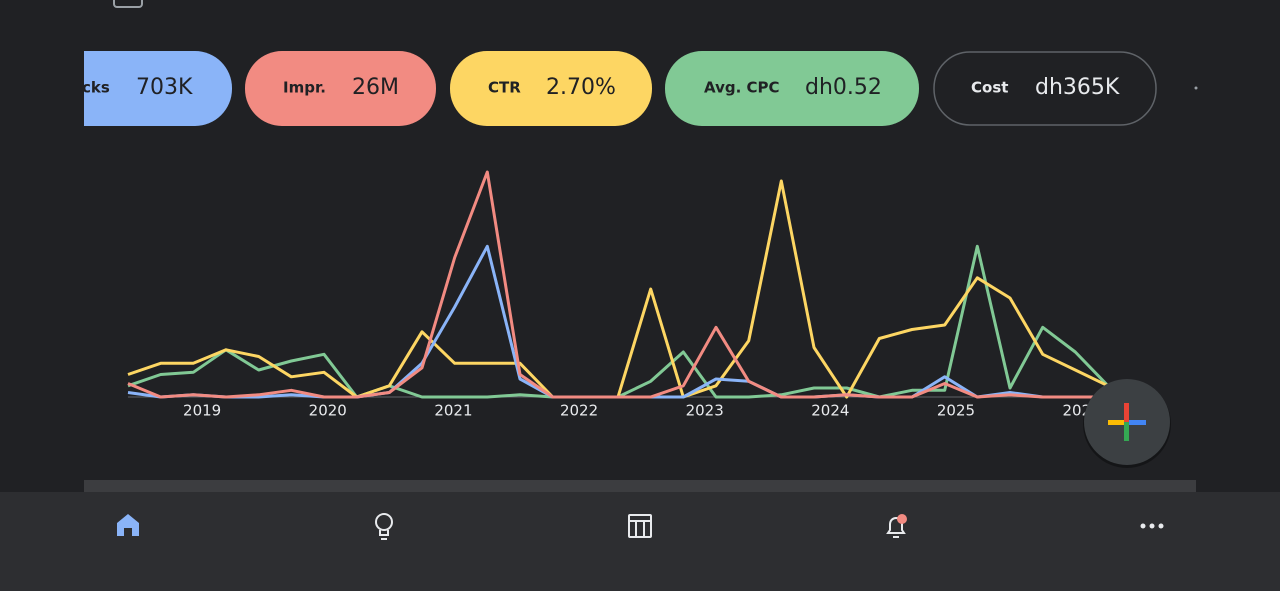 The width and height of the screenshot is (1280, 591). What do you see at coordinates (504, 88) in the screenshot?
I see `chip-label: CTR` at bounding box center [504, 88].